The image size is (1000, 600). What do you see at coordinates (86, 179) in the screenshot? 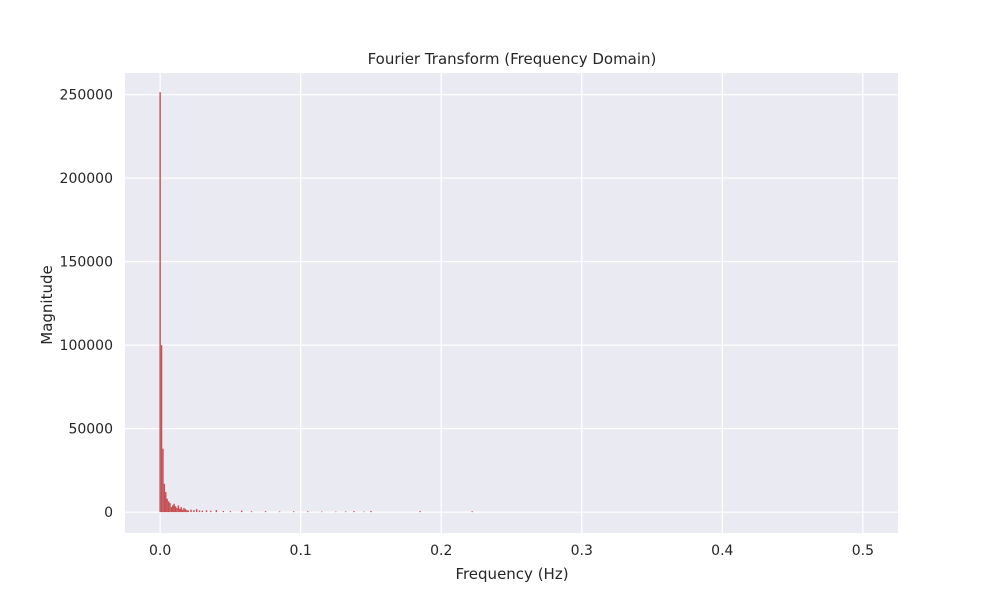
I see `y-tick-label: 200000` at bounding box center [86, 179].